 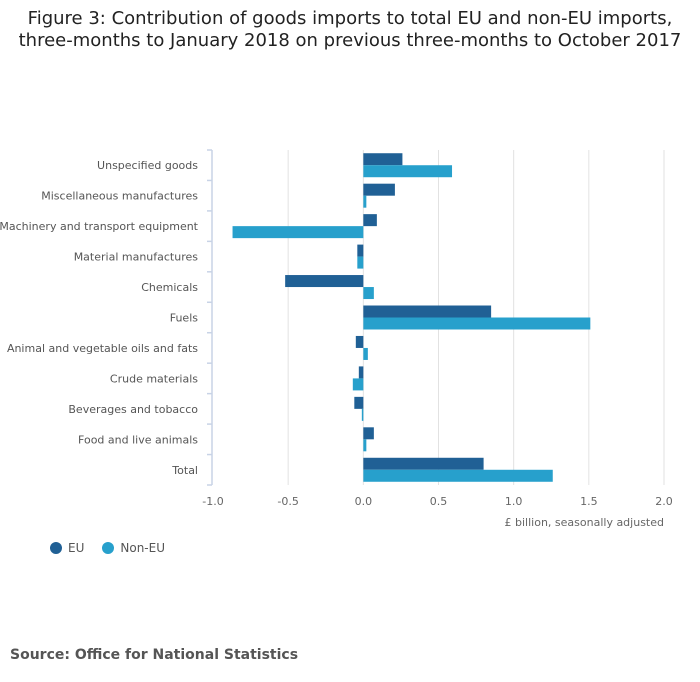 I want to click on x-tick-label: 1.0, so click(x=514, y=501).